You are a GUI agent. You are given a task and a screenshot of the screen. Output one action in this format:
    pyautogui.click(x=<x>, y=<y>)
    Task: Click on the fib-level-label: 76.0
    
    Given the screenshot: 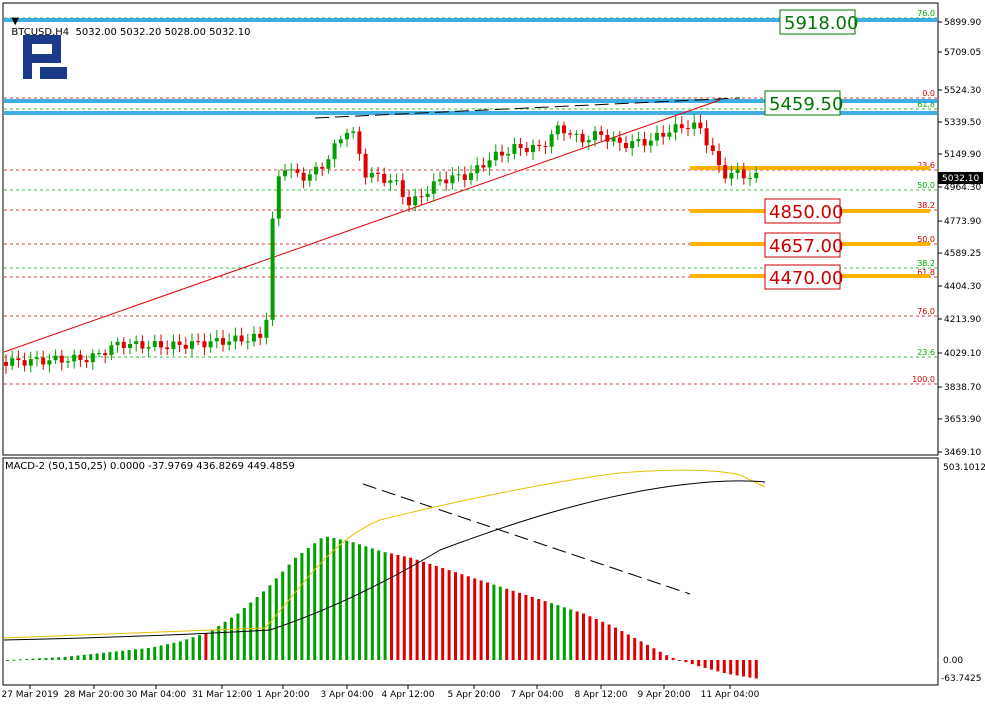 What is the action you would take?
    pyautogui.click(x=926, y=311)
    